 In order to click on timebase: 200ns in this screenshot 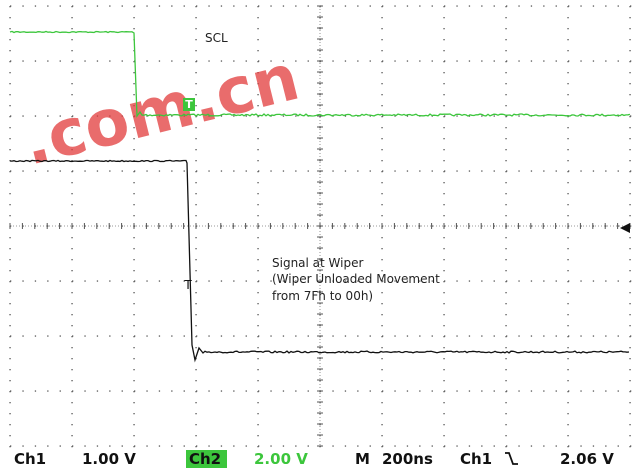, I will do `click(407, 459)`.